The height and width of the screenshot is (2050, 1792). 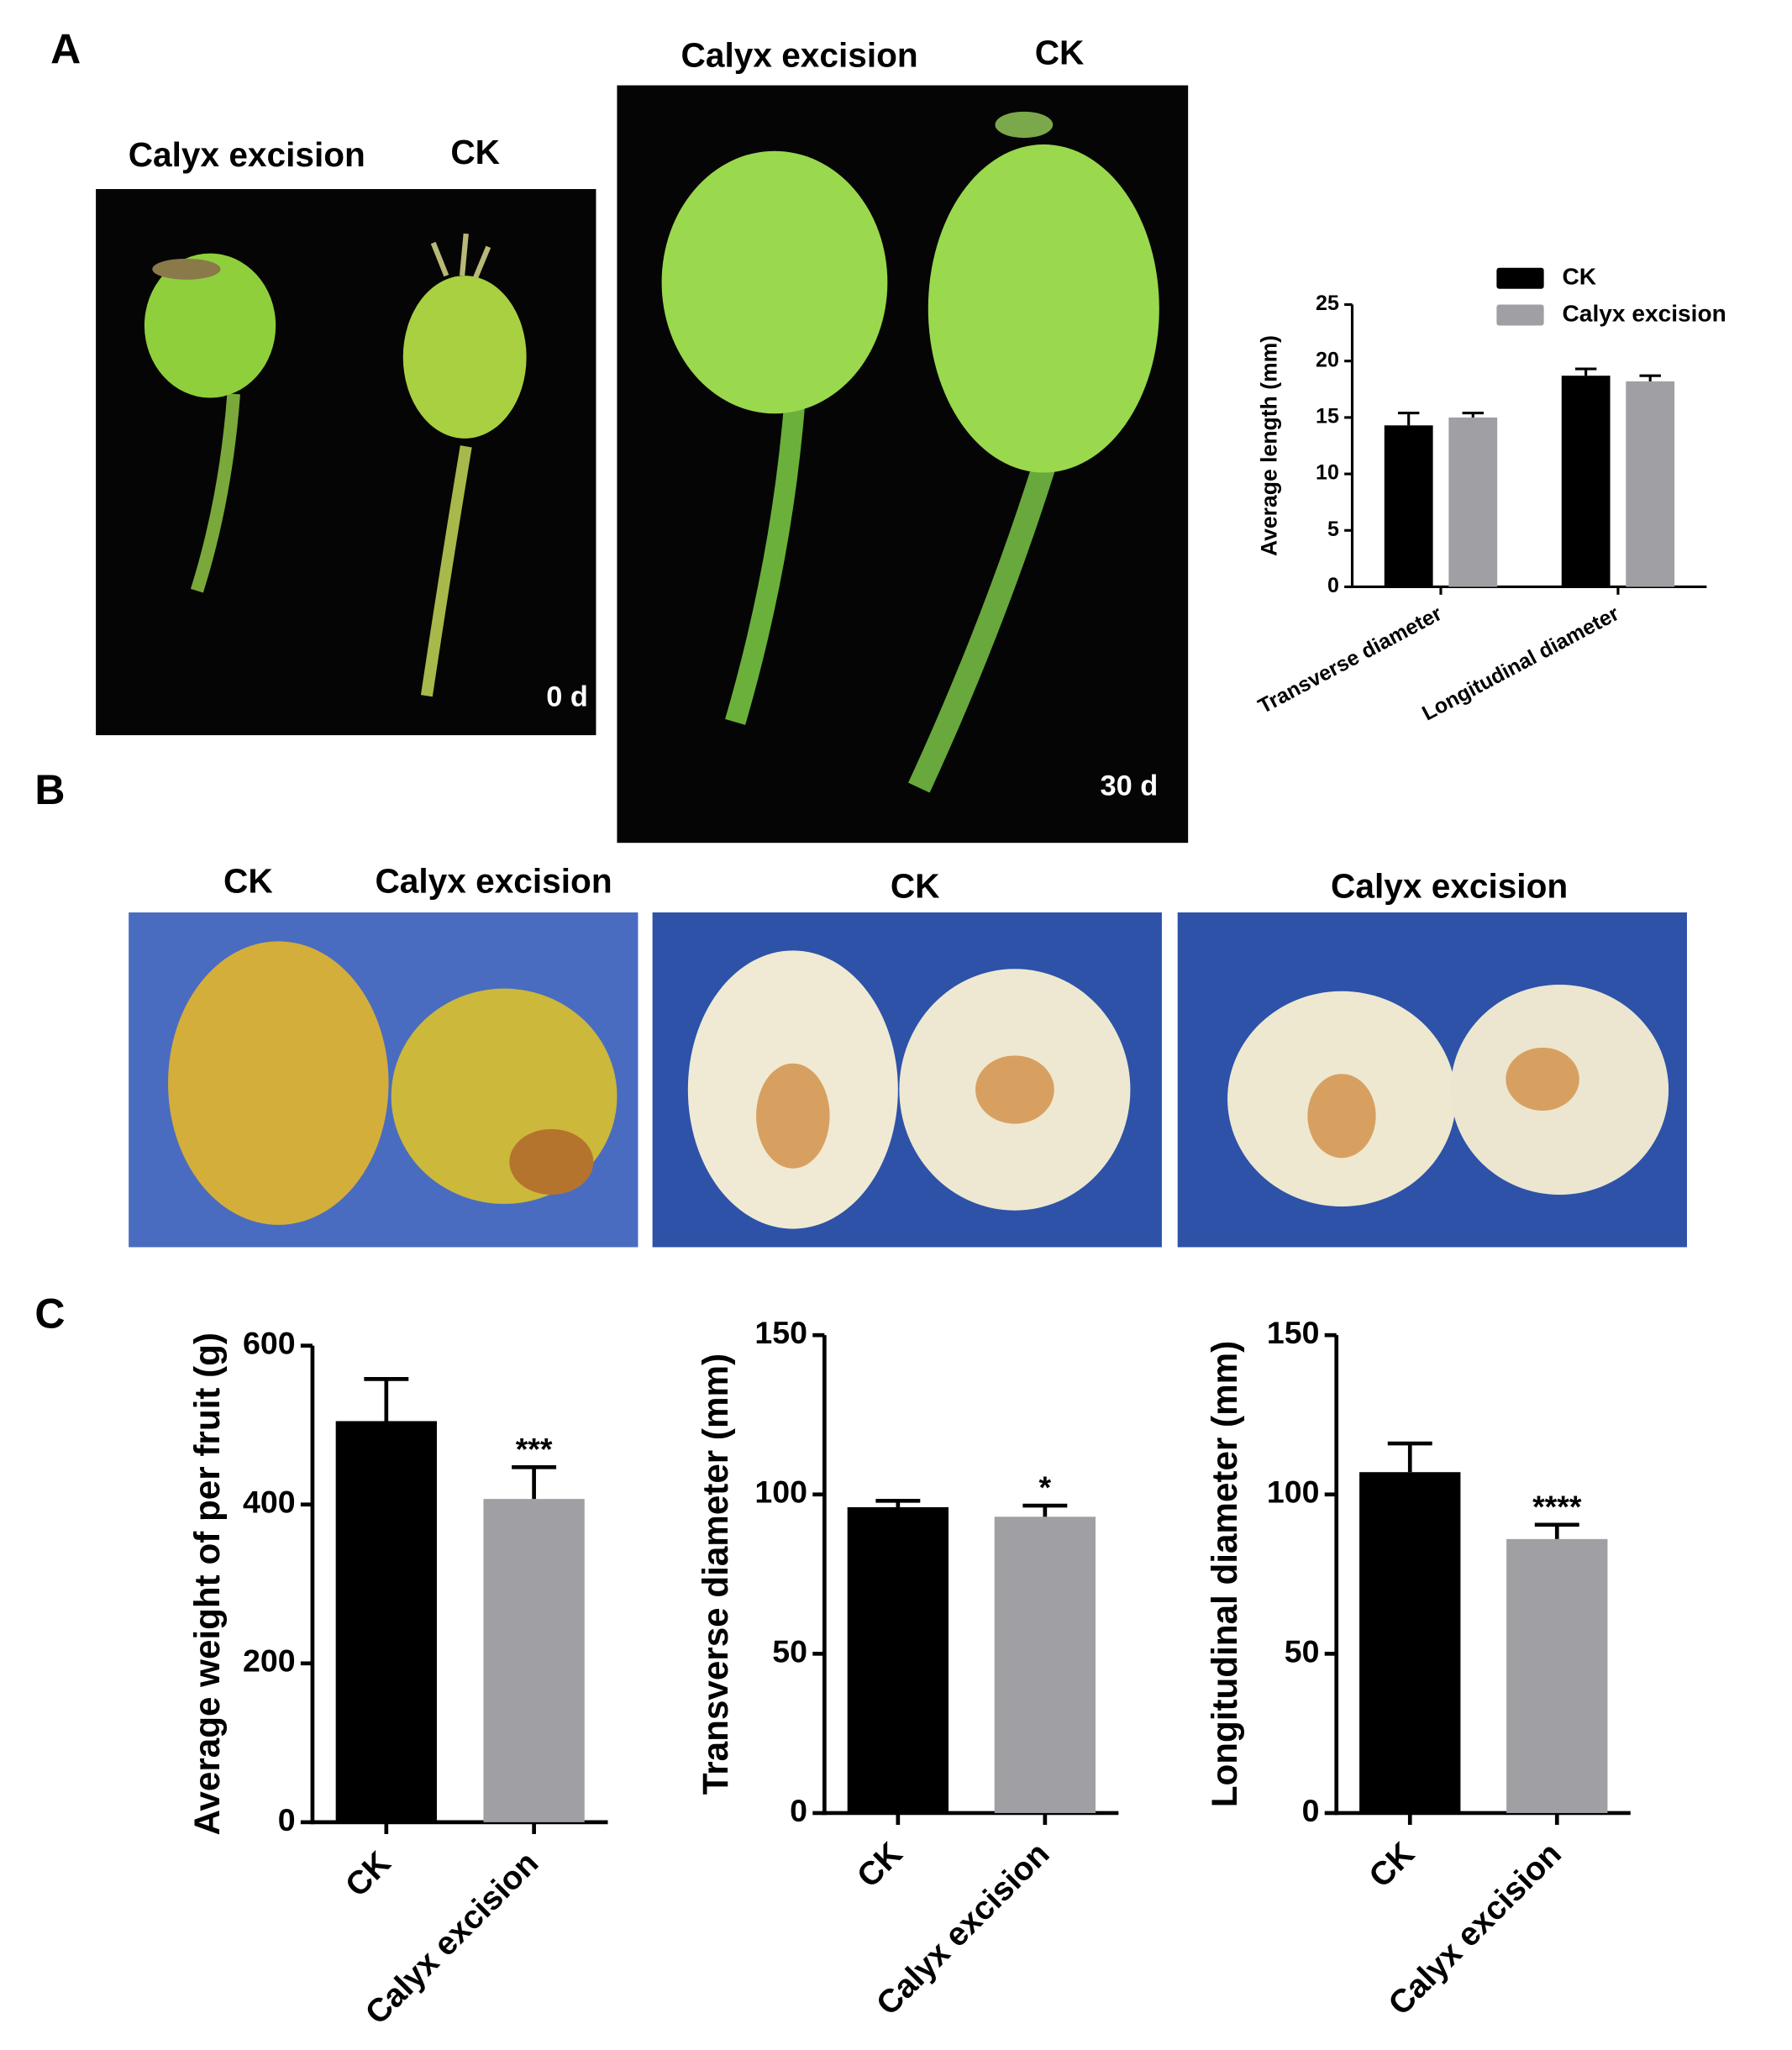 What do you see at coordinates (1327, 303) in the screenshot?
I see `y-tick-label: 25` at bounding box center [1327, 303].